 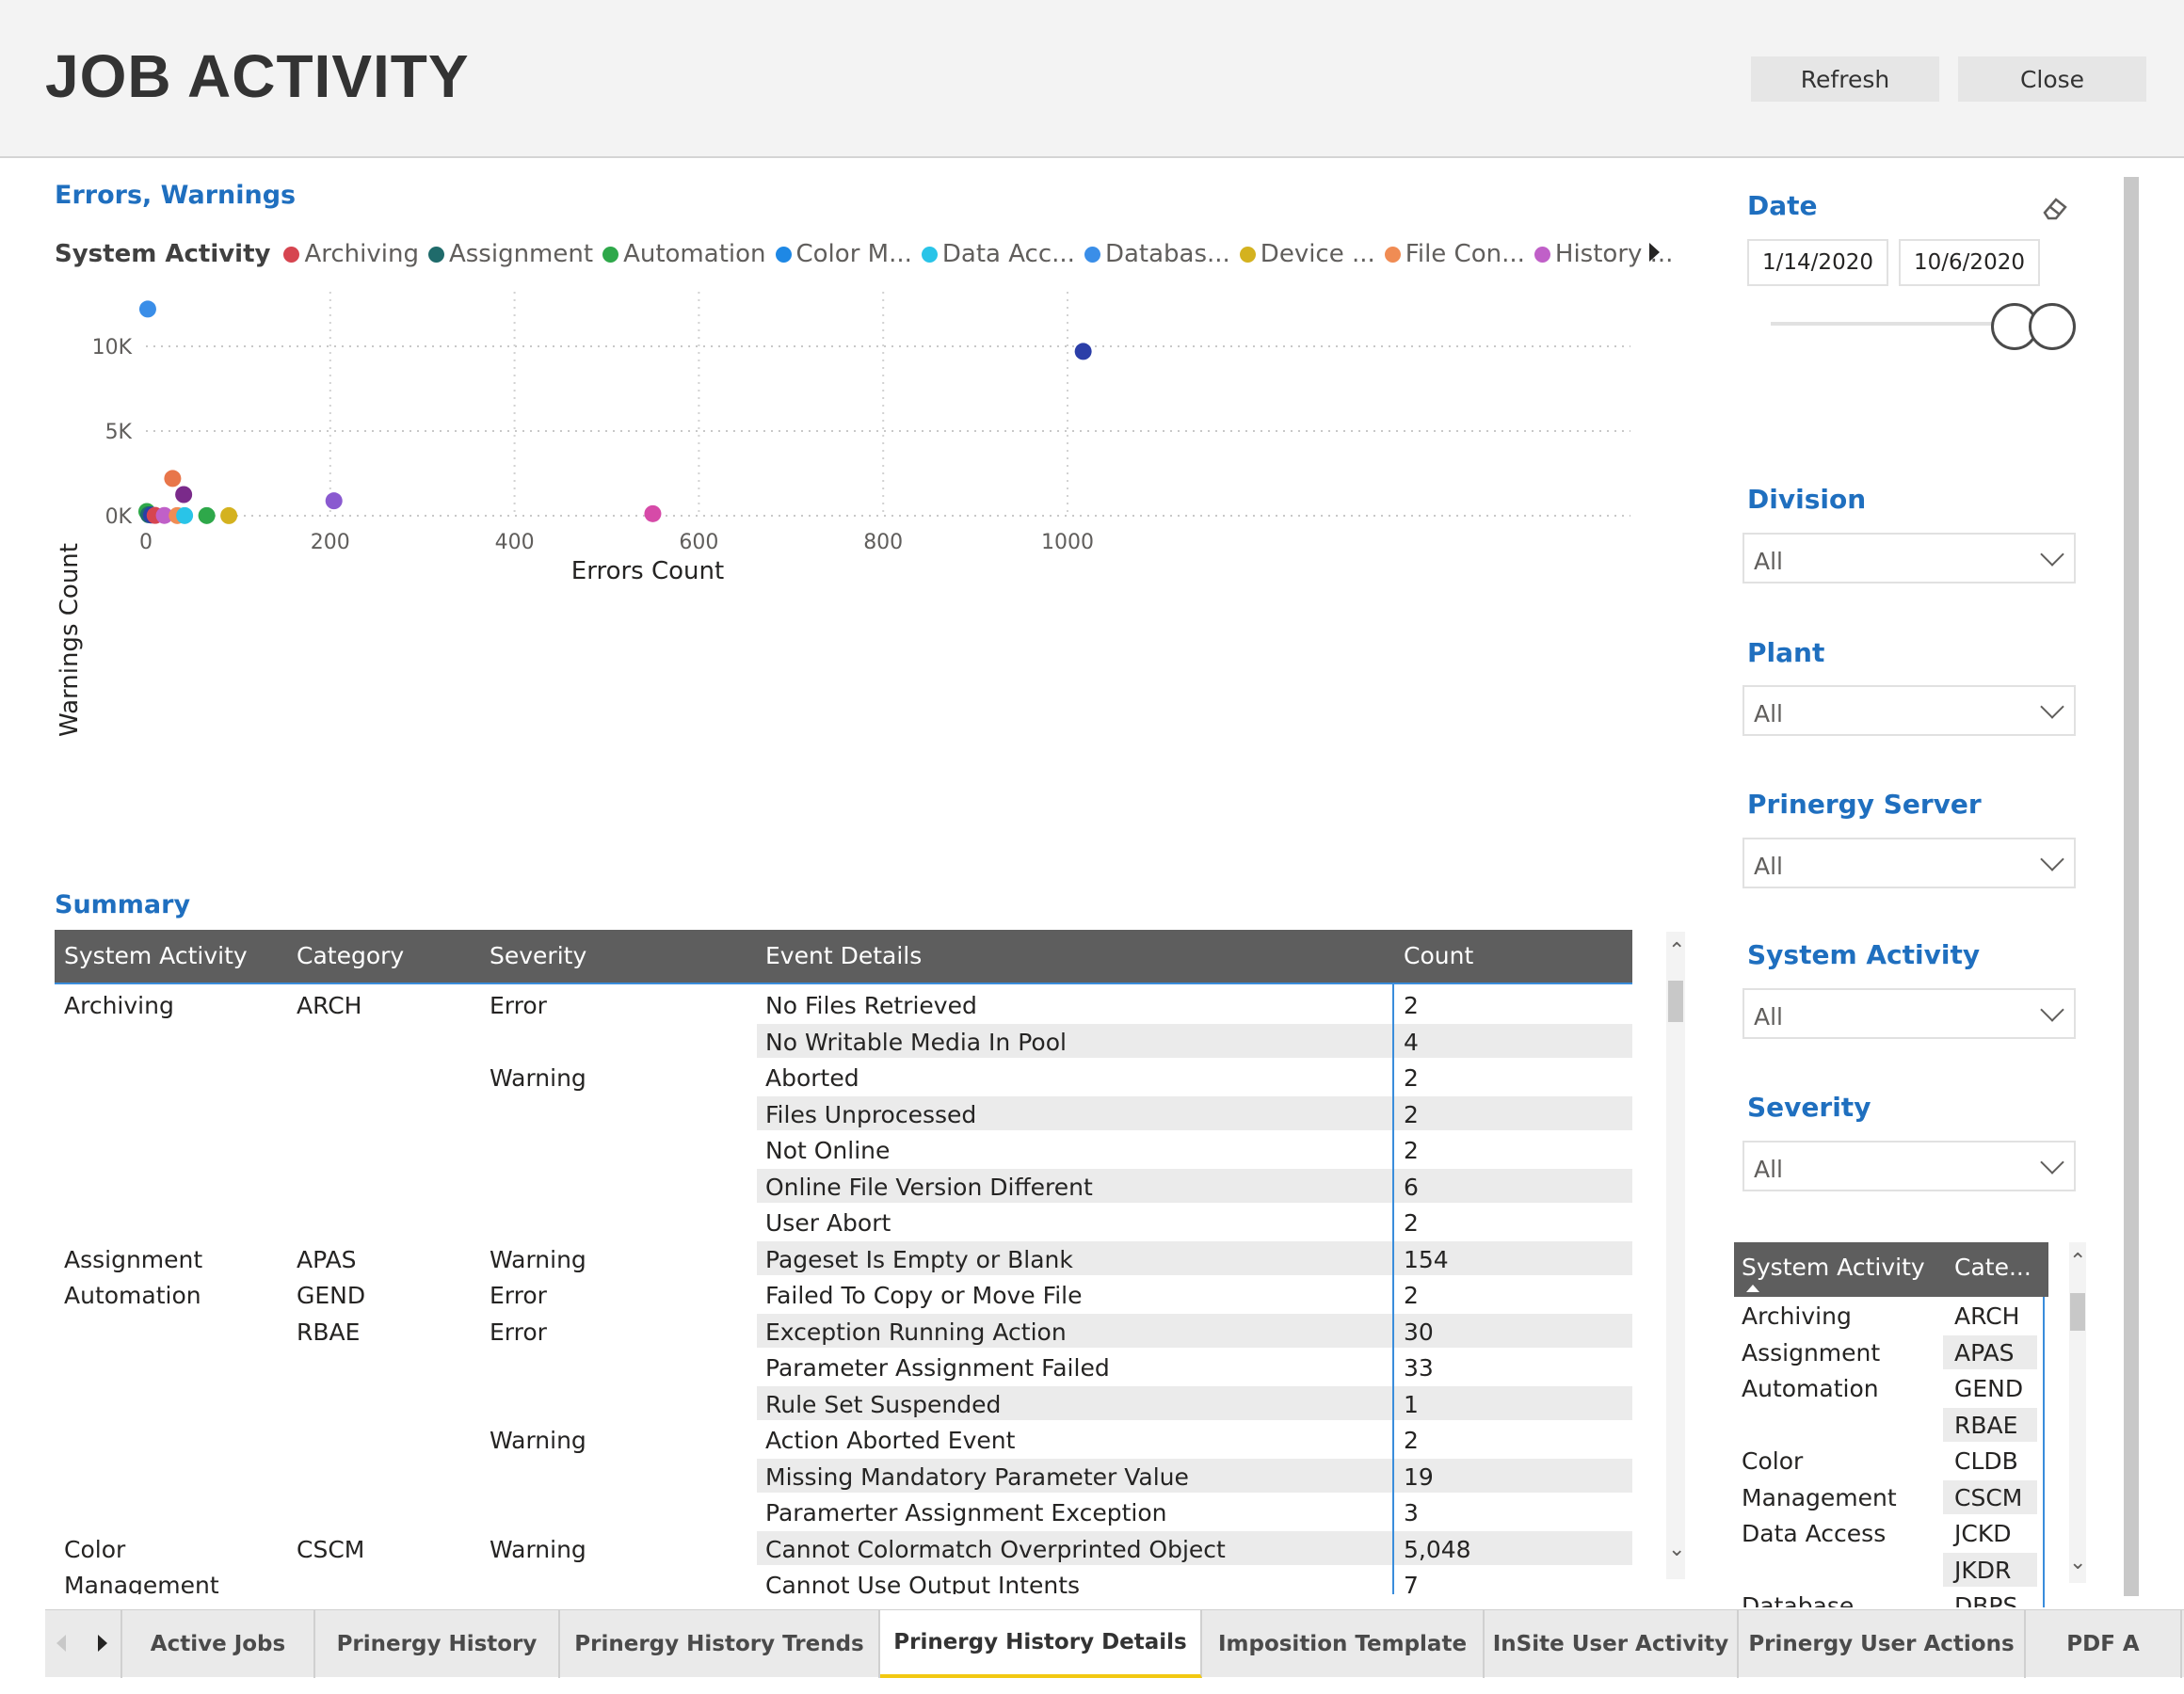 What do you see at coordinates (1675, 1001) in the screenshot?
I see `summary-scroll-thumb` at bounding box center [1675, 1001].